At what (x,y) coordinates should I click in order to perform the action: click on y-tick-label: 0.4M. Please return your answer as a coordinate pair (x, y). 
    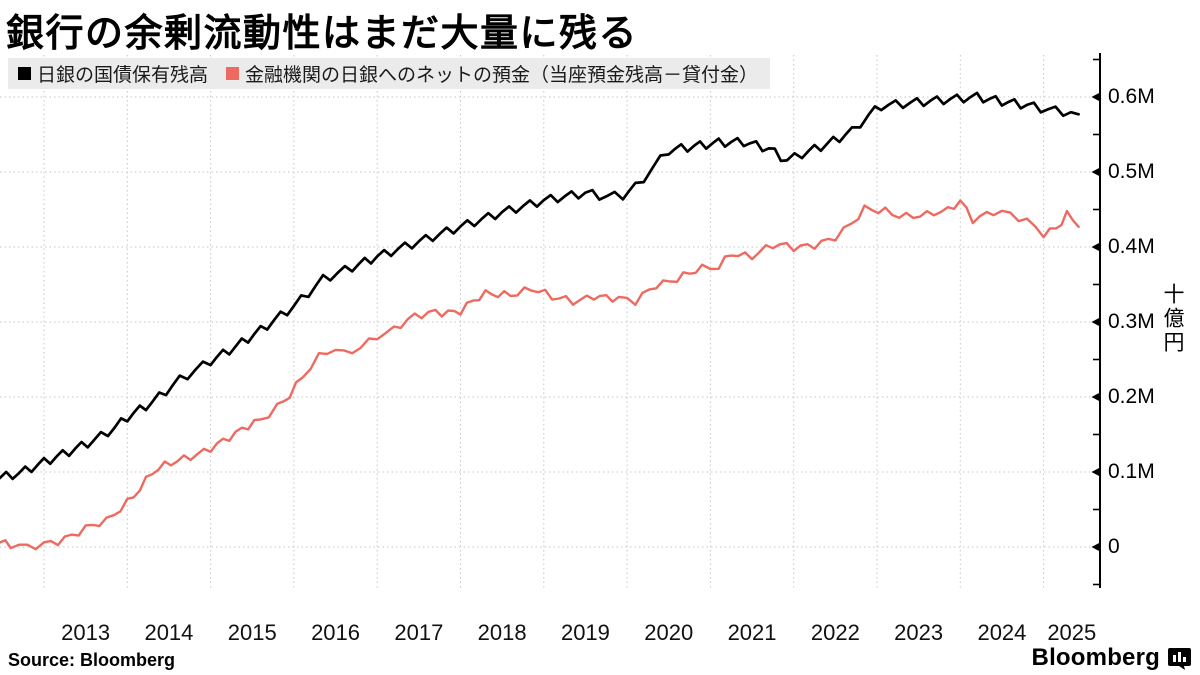
    Looking at the image, I should click on (1131, 246).